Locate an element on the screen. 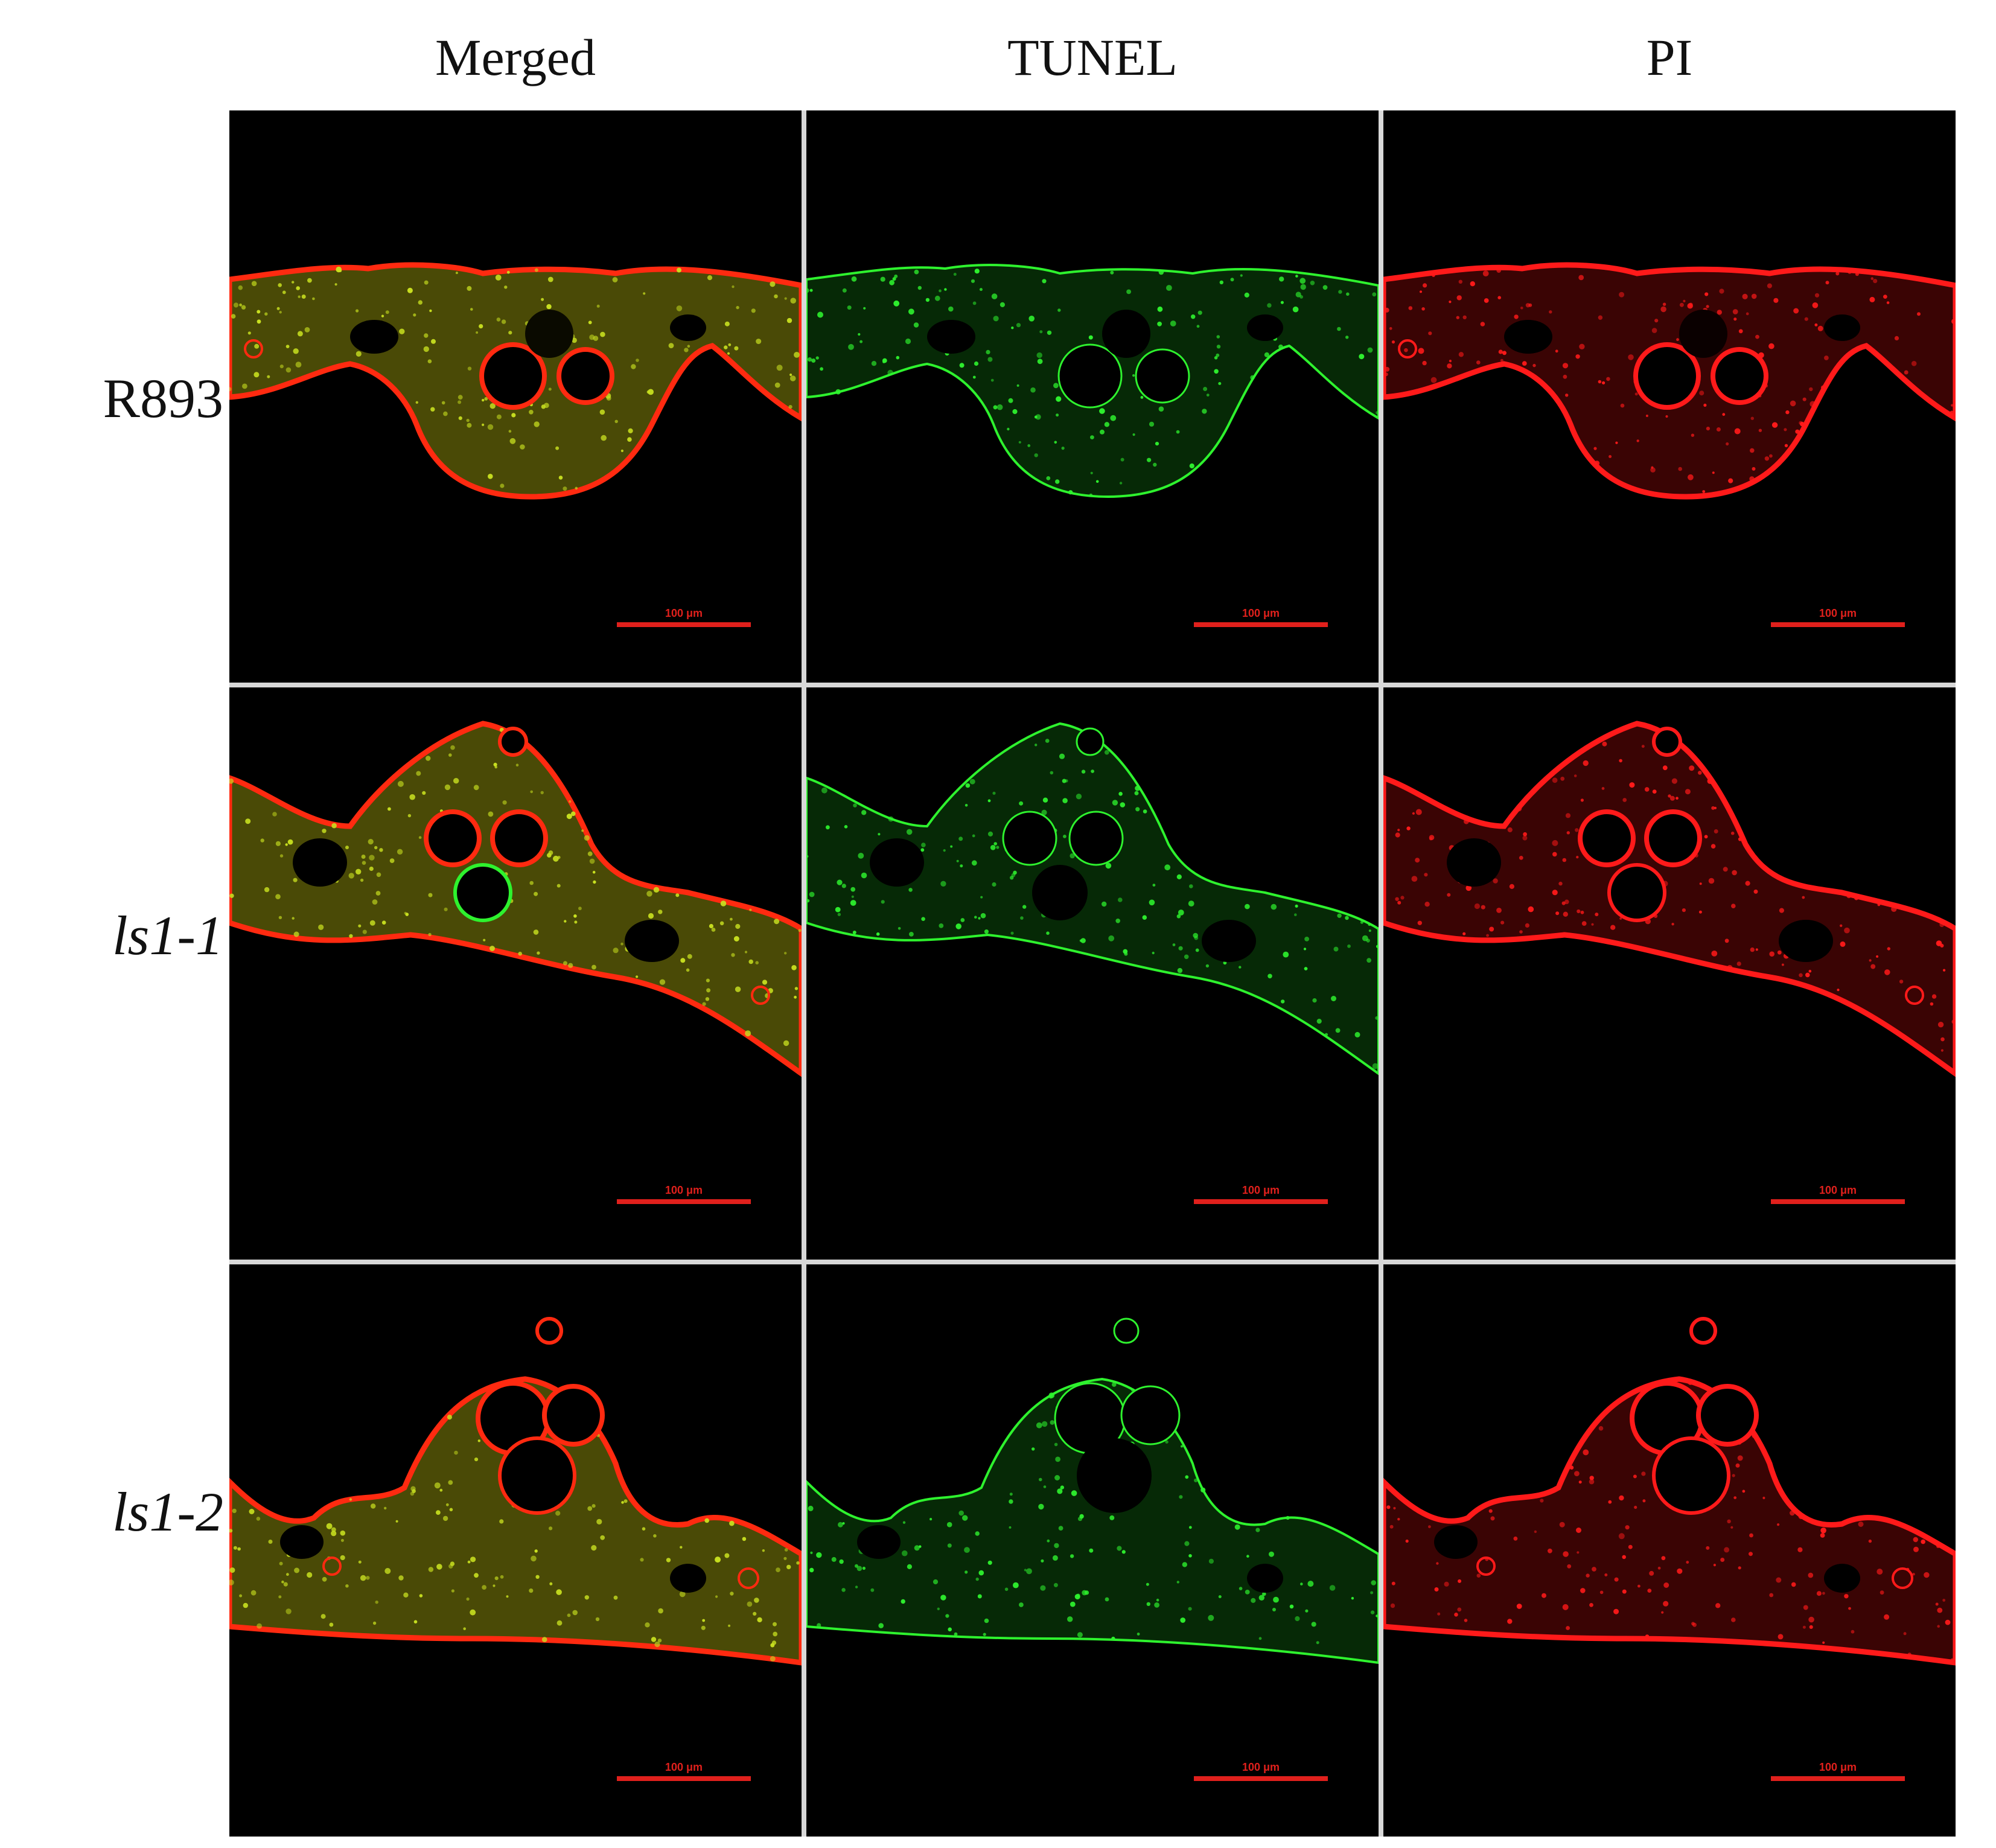  panel-r893-tunel: 100 μm is located at coordinates (1093, 396).